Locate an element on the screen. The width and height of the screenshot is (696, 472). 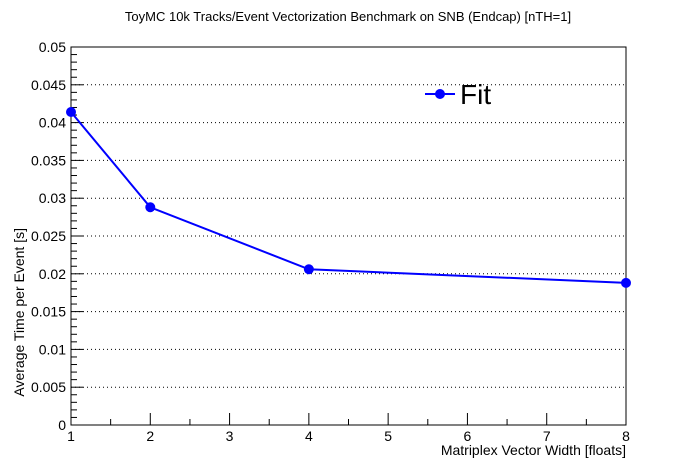
legend: Fit is located at coordinates (458, 94).